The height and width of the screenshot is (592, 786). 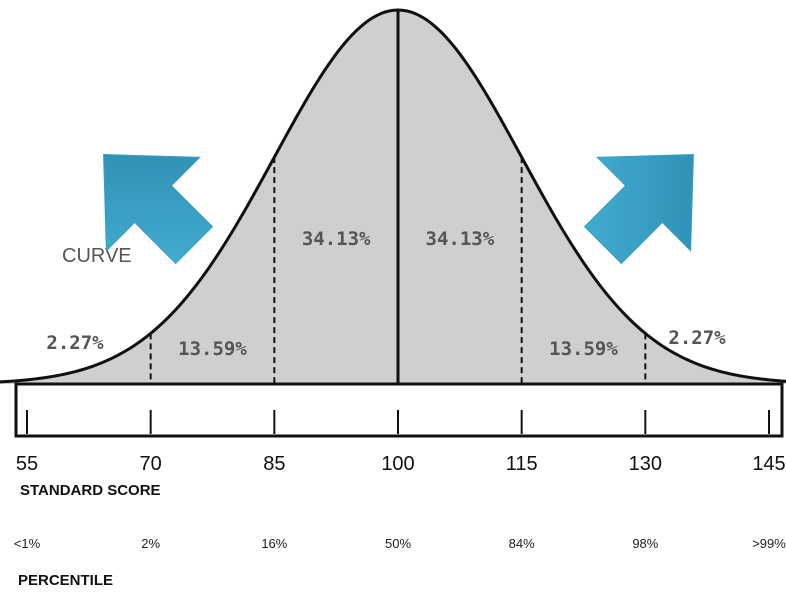 What do you see at coordinates (27, 464) in the screenshot?
I see `score-tick-label: 55` at bounding box center [27, 464].